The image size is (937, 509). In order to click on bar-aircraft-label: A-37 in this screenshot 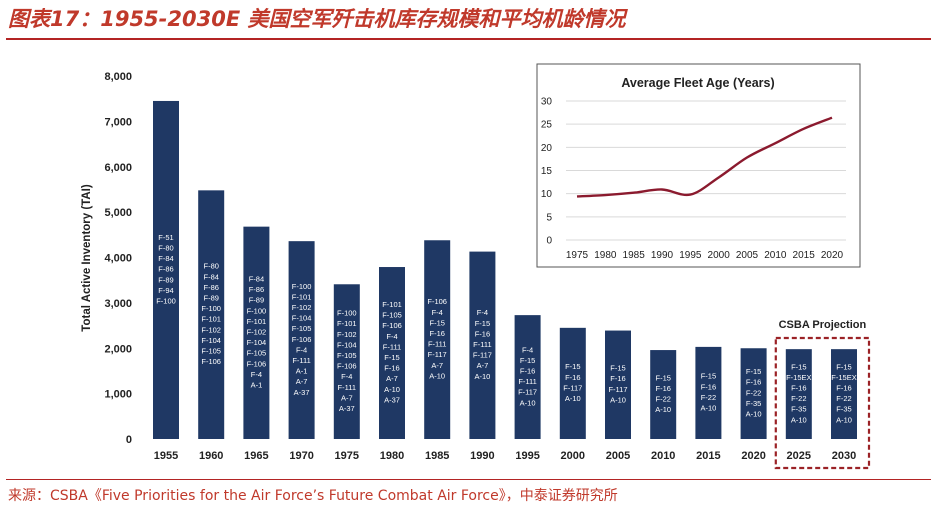, I will do `click(347, 408)`.